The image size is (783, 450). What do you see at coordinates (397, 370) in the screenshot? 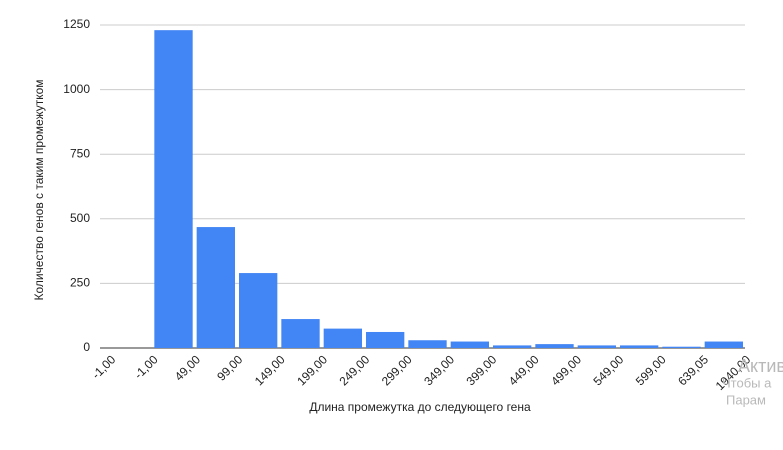
I see `x-tick-label: 299,00` at bounding box center [397, 370].